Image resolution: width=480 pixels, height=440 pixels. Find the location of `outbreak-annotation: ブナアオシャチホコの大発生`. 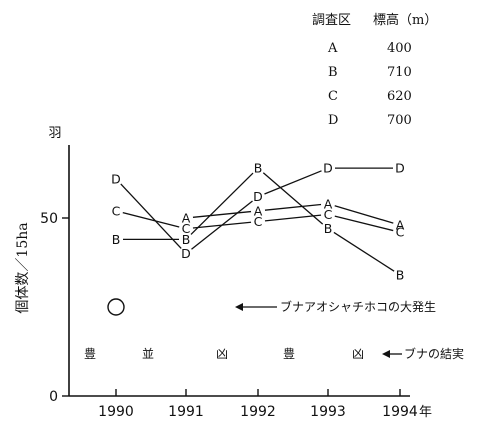

outbreak-annotation: ブナアオシャチホコの大発生 is located at coordinates (271, 307).